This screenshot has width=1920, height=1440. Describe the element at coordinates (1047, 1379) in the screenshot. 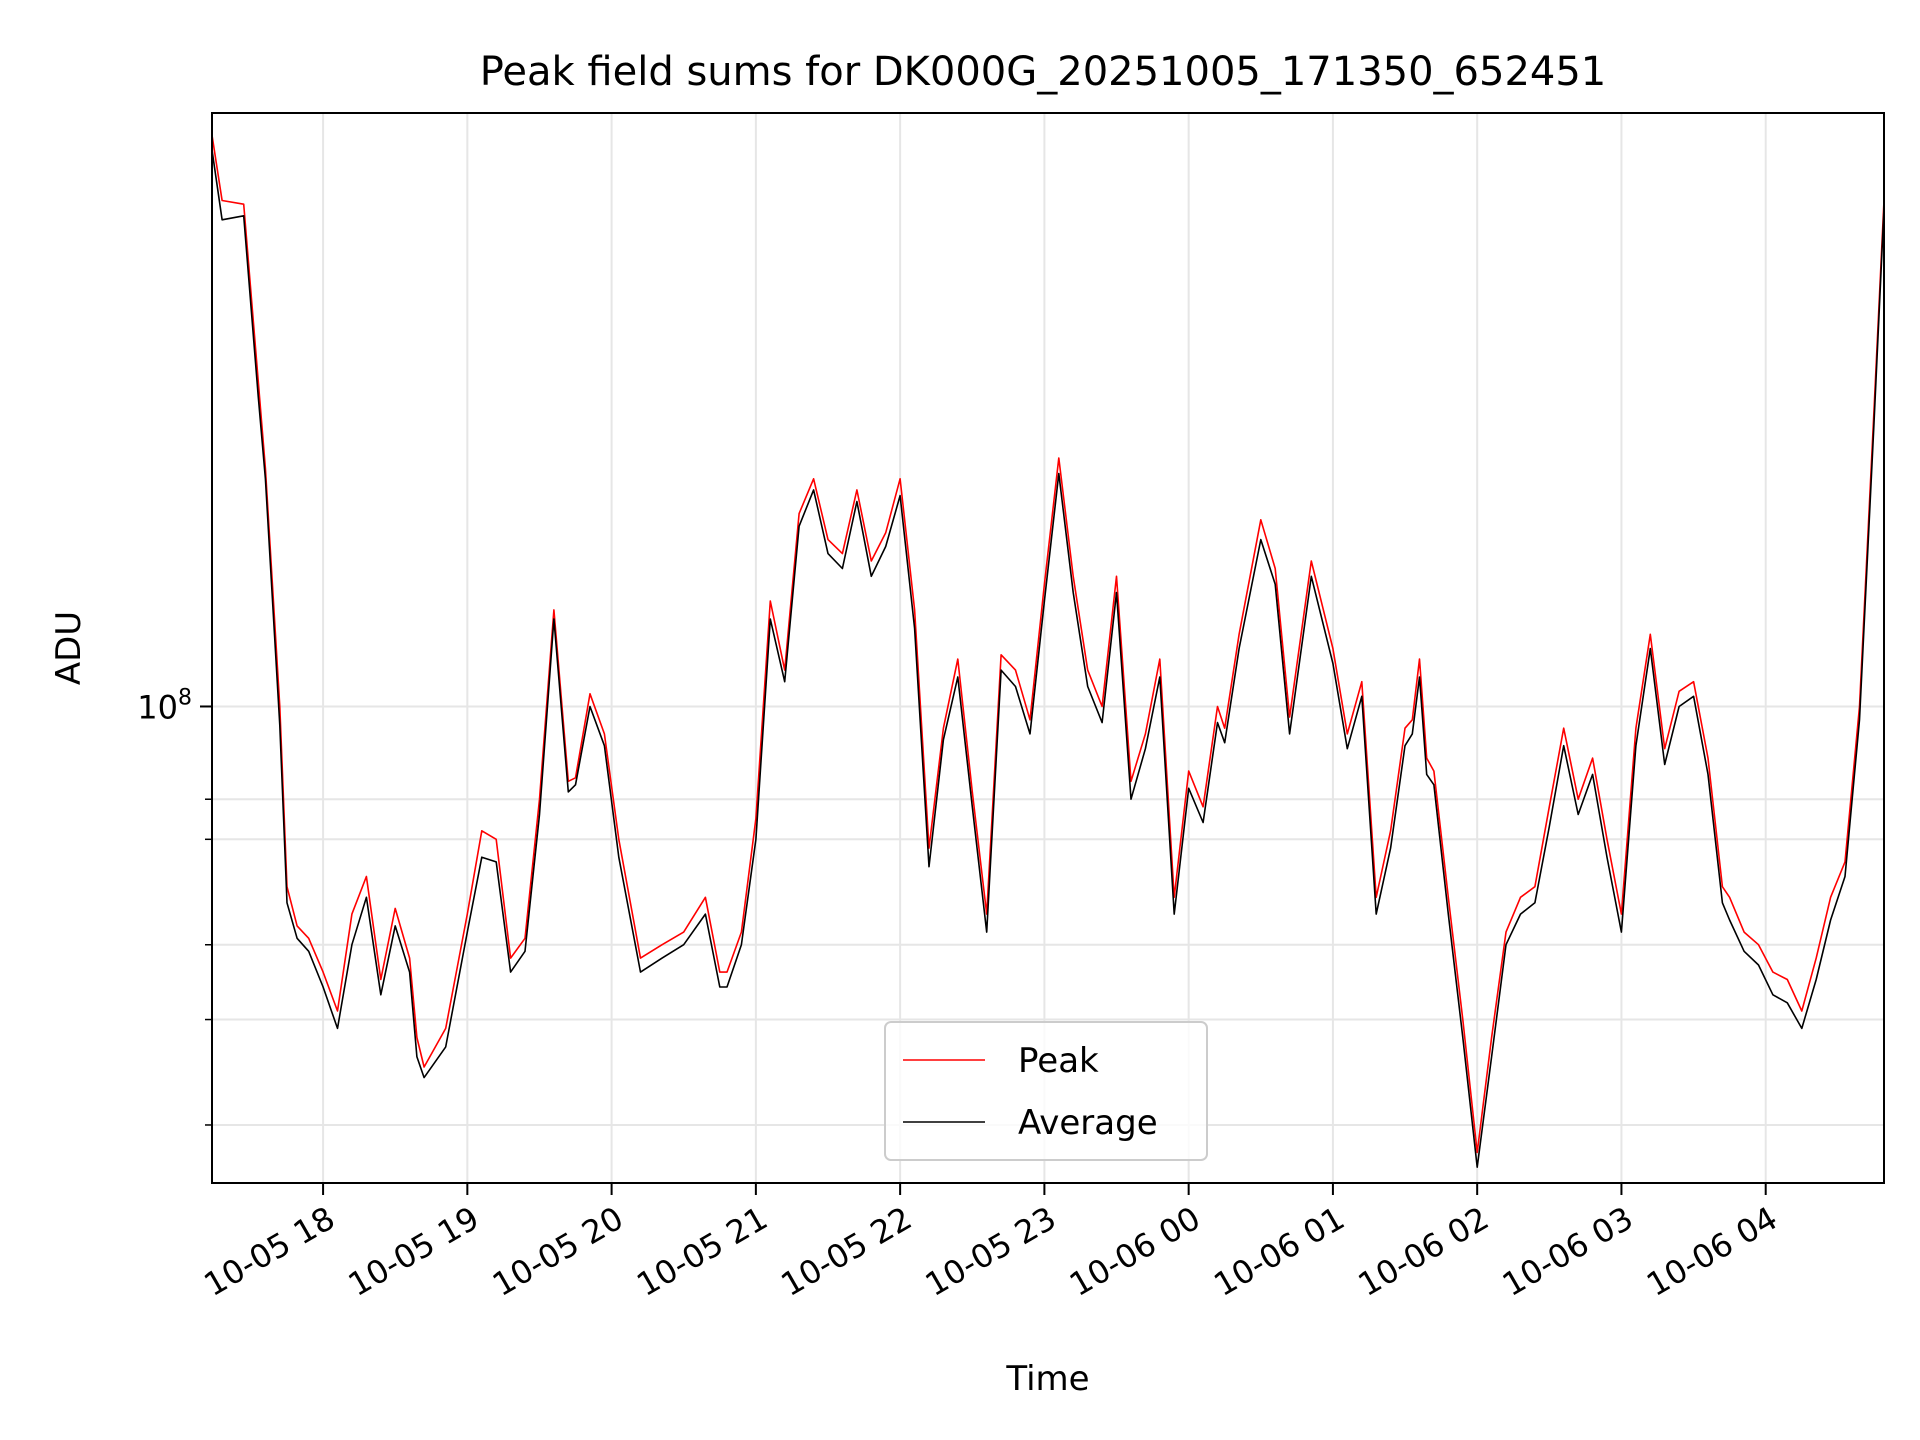

I see `x-axis-label: Time` at that location.